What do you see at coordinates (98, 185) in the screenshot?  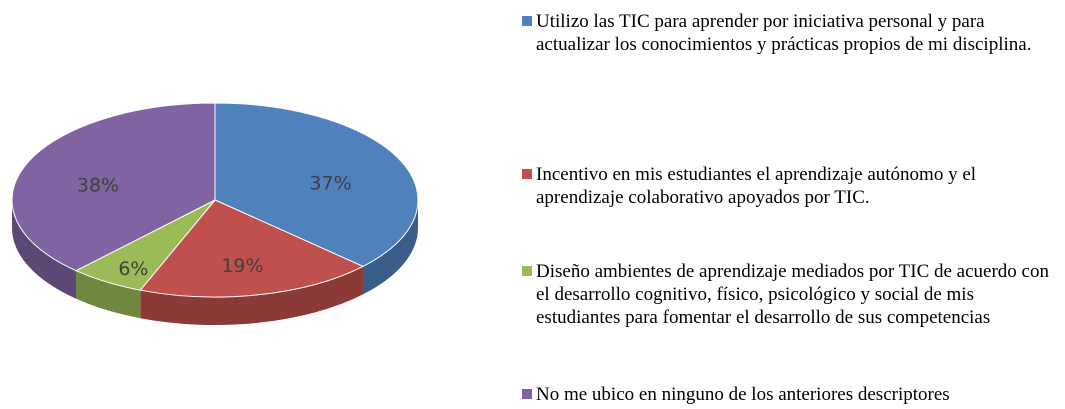 I see `data-label: 38%` at bounding box center [98, 185].